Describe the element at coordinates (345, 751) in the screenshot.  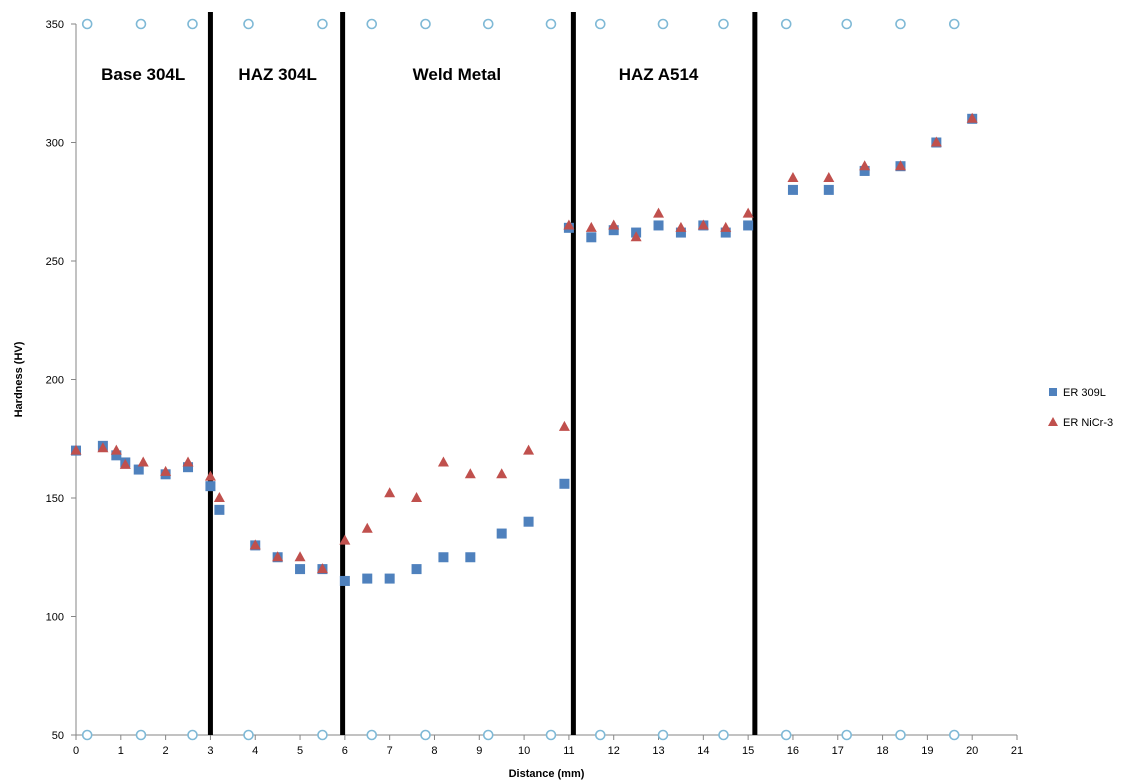
I see `x-tick-label: 6` at that location.